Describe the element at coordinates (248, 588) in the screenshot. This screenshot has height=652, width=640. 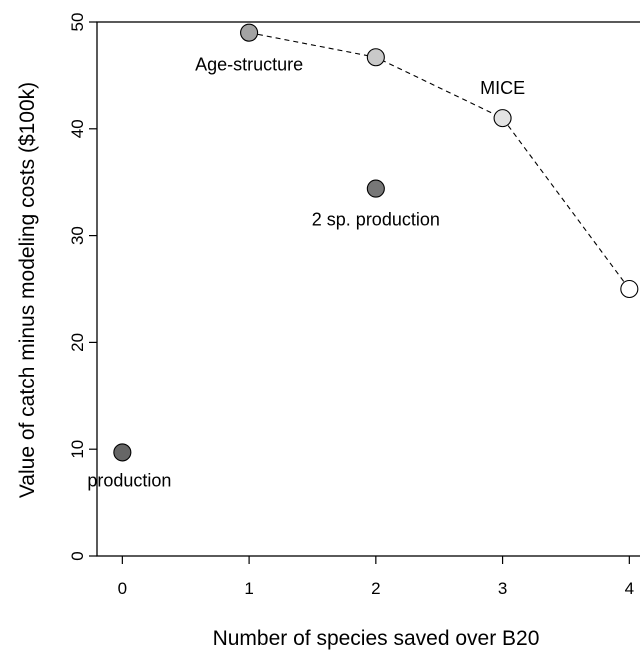
I see `x-tick-label: 1` at that location.